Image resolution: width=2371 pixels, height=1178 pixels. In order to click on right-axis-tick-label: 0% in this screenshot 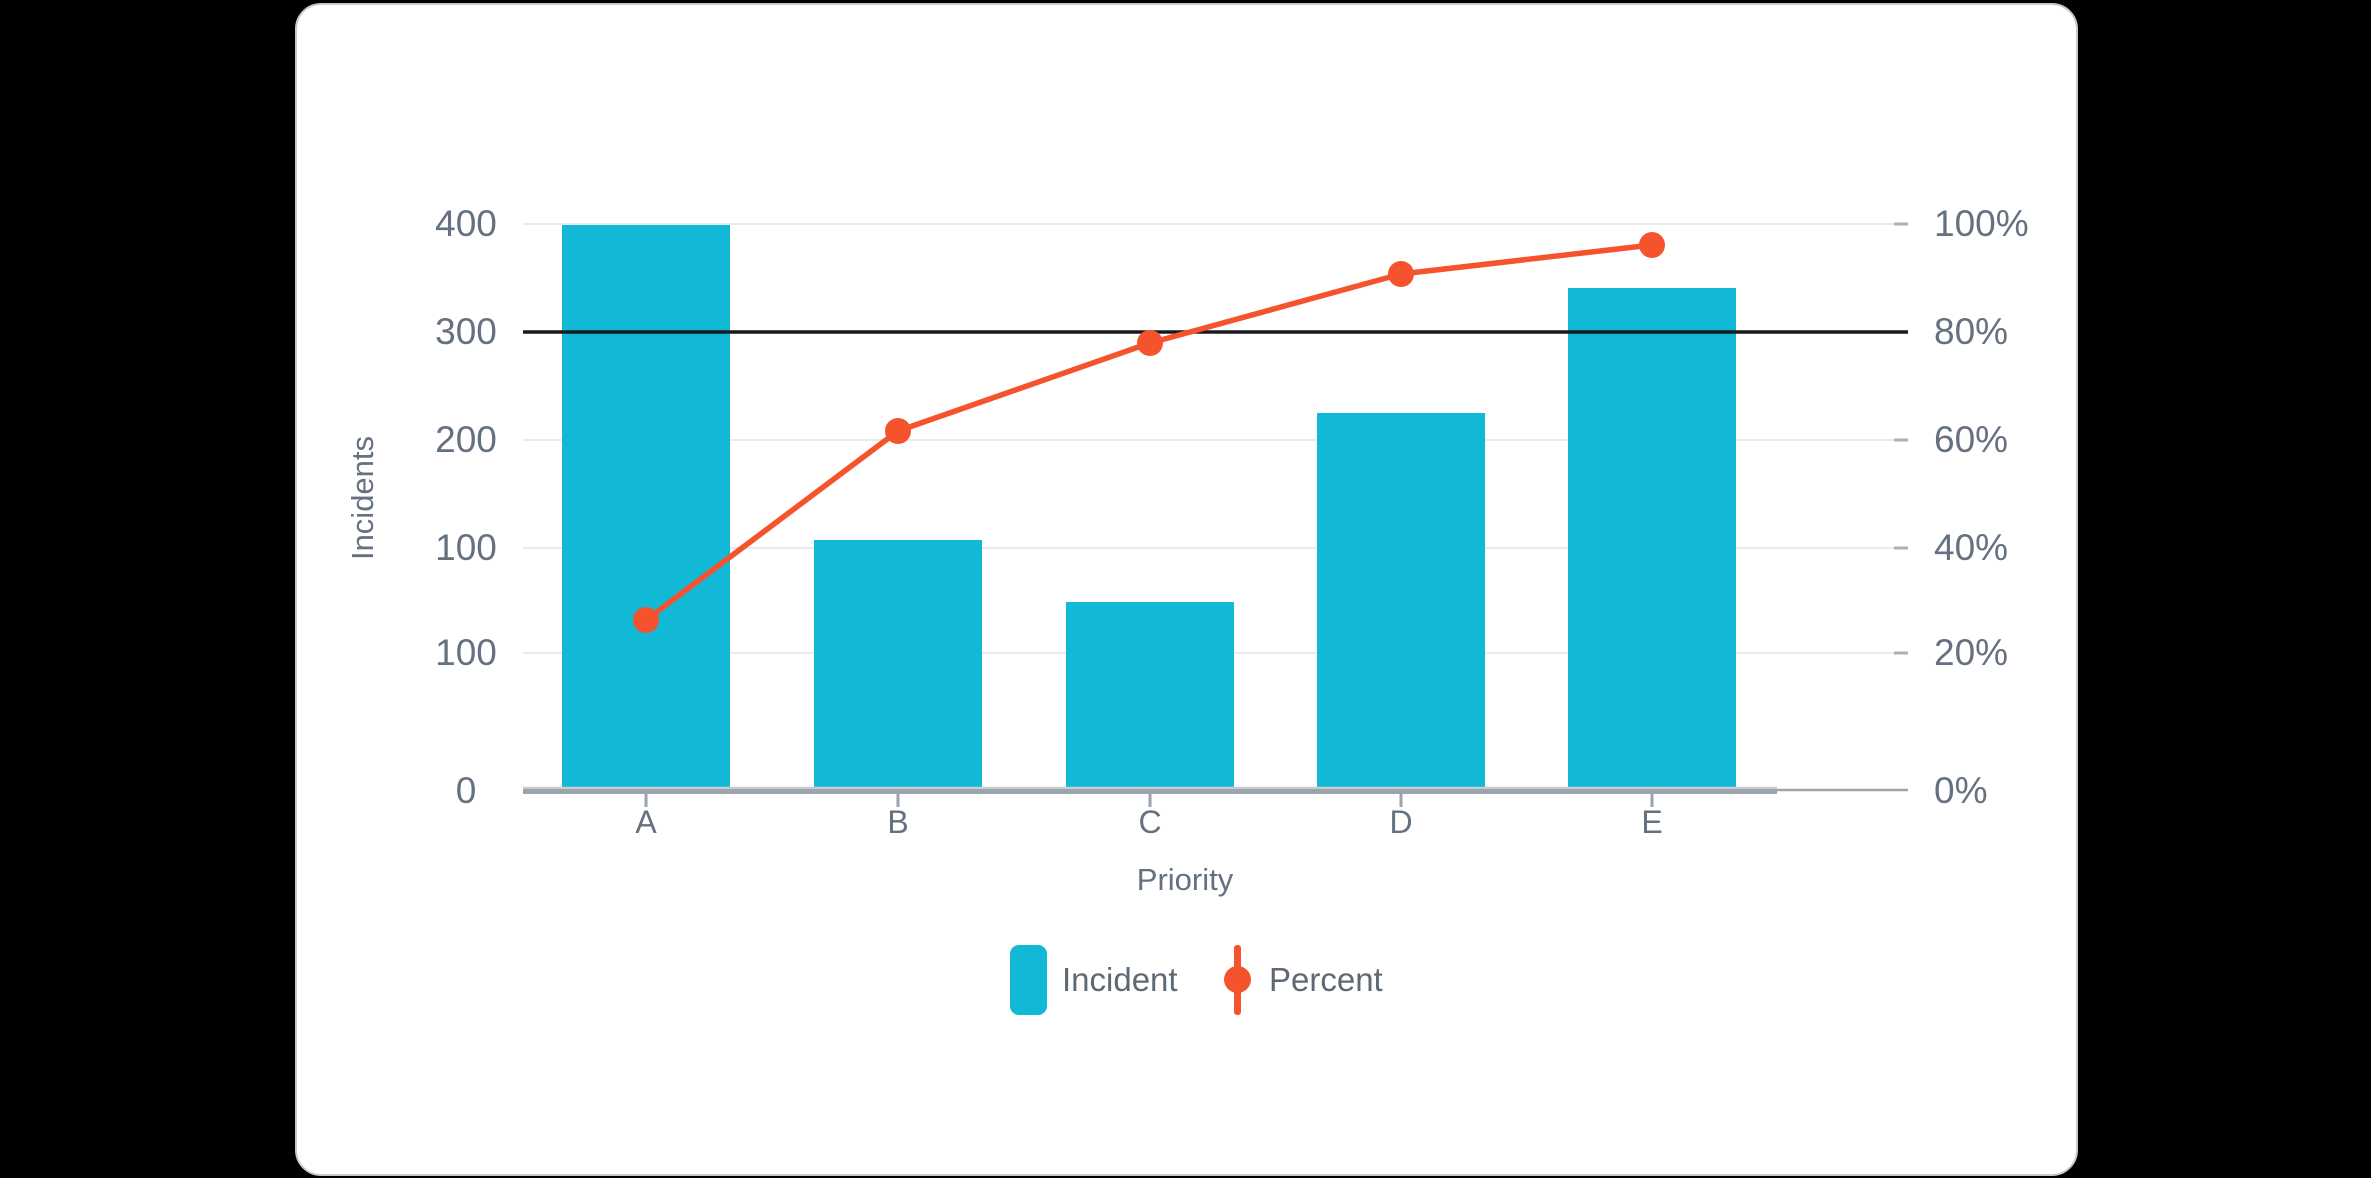, I will do `click(1961, 790)`.